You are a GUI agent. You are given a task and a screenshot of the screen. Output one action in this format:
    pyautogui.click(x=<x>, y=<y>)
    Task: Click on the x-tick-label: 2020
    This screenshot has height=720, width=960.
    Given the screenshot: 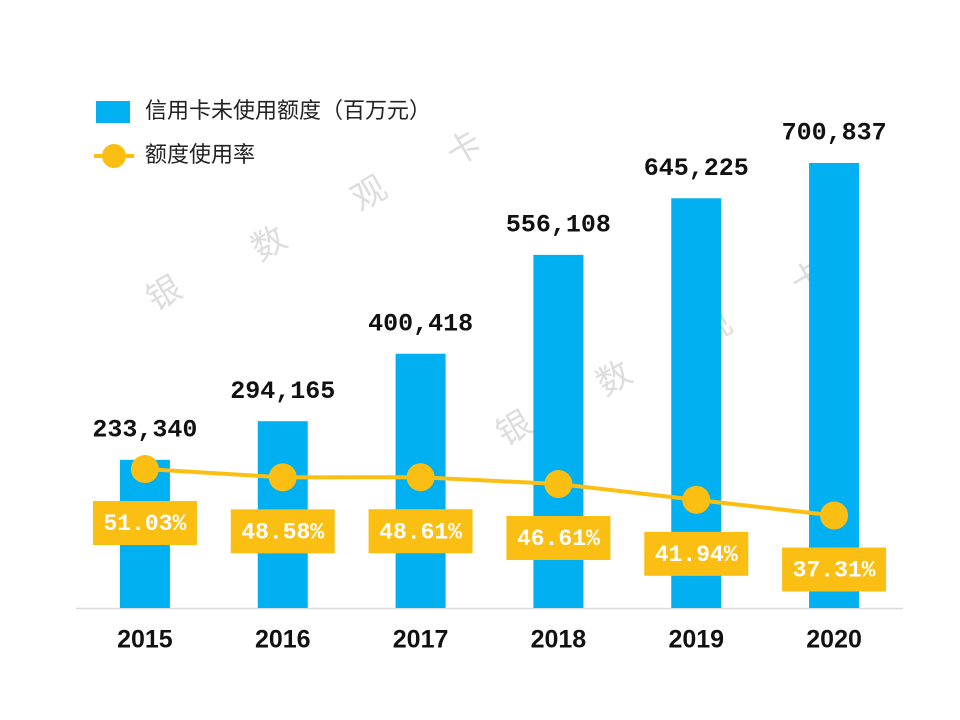 What is the action you would take?
    pyautogui.click(x=834, y=640)
    